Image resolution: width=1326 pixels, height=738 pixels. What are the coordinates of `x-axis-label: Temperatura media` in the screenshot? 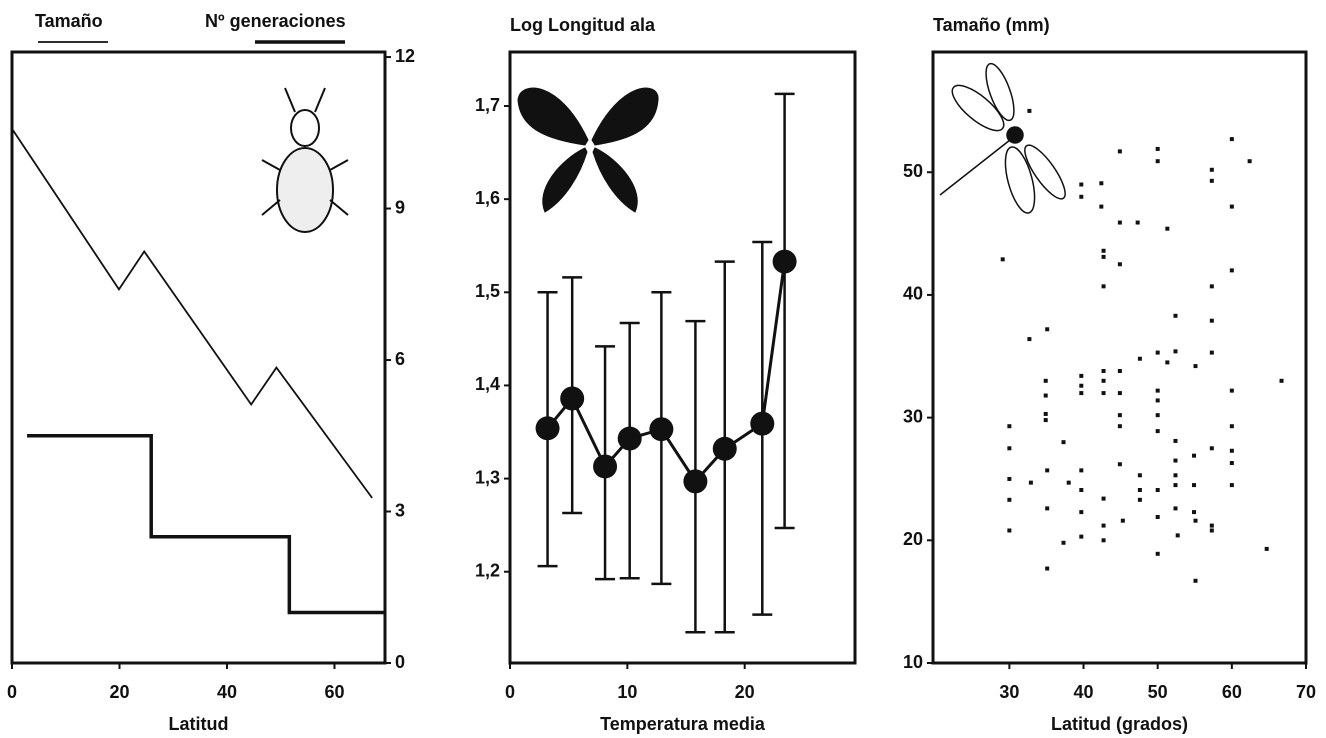 It's located at (683, 724).